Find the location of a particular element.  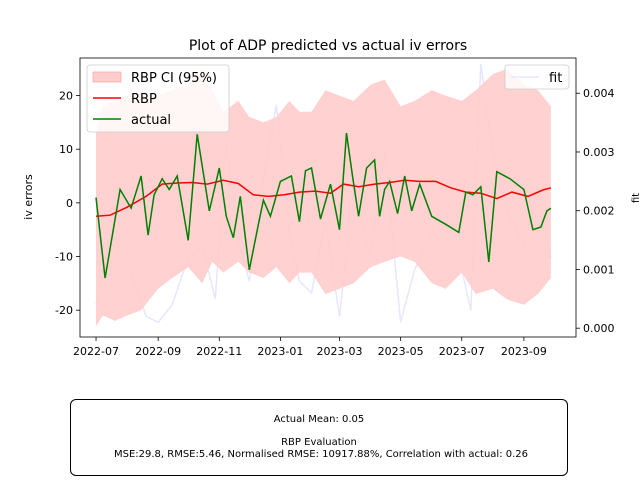

y-tick-label: 0 is located at coordinates (69, 203).